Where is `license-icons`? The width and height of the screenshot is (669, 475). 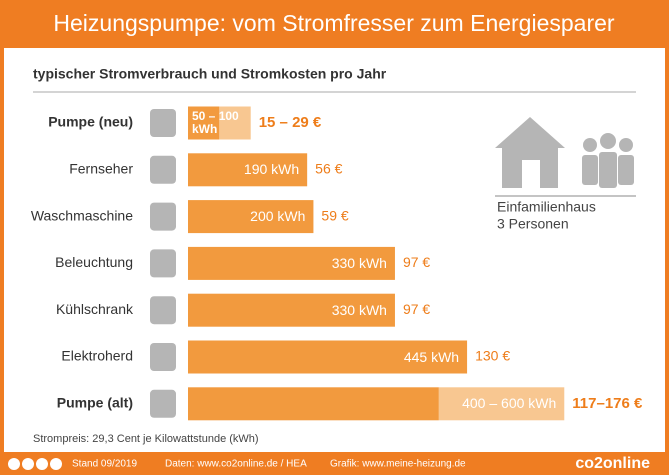
license-icons is located at coordinates (35, 464).